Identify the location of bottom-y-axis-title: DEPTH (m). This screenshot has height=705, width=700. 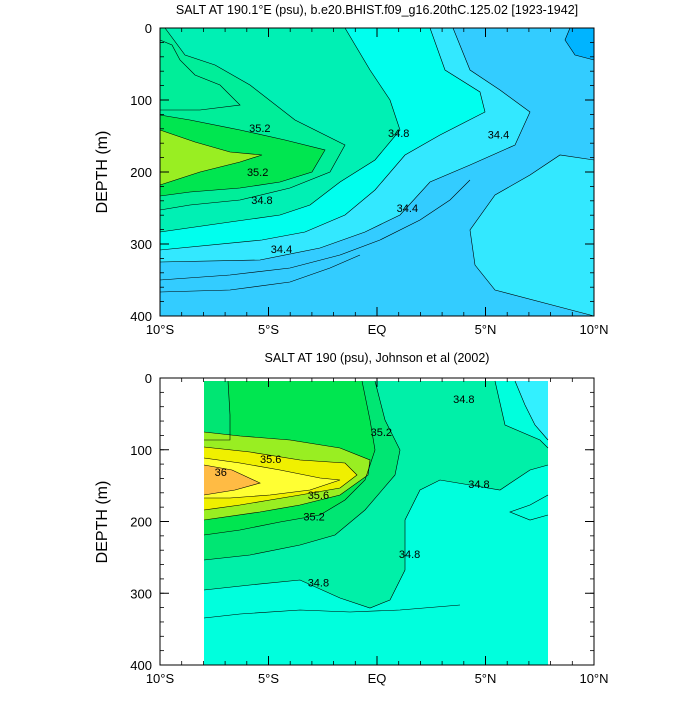
(102, 522).